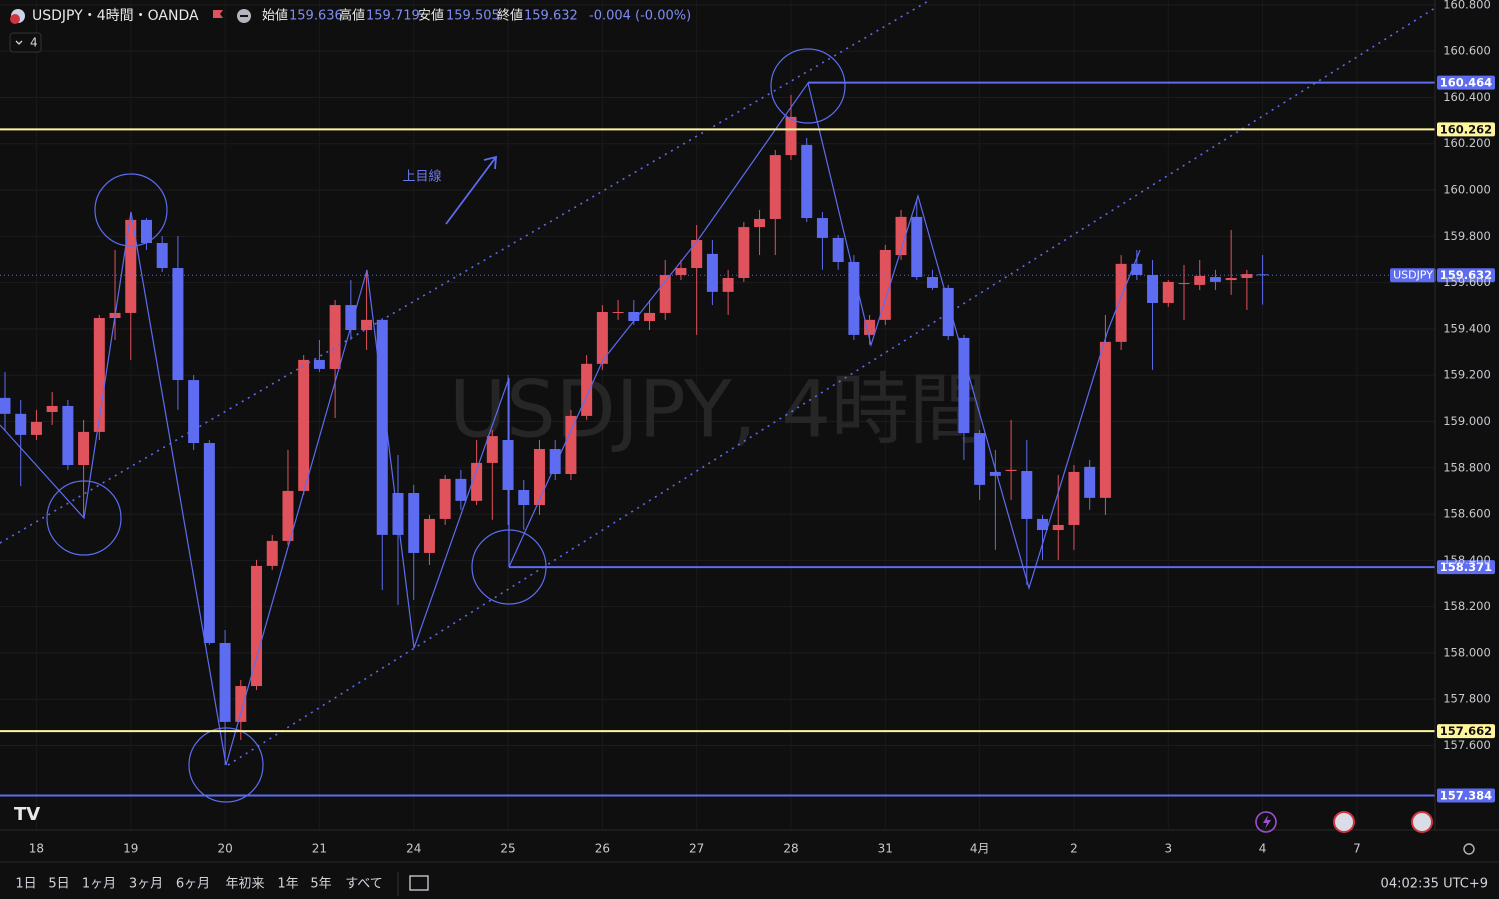  I want to click on circle-marker, so click(226, 765).